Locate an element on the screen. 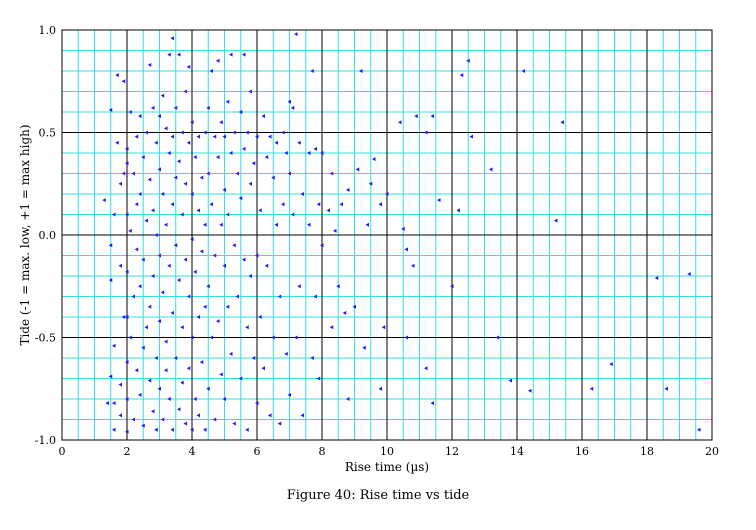 This screenshot has width=756, height=530. x-tick-label: 18 is located at coordinates (647, 451).